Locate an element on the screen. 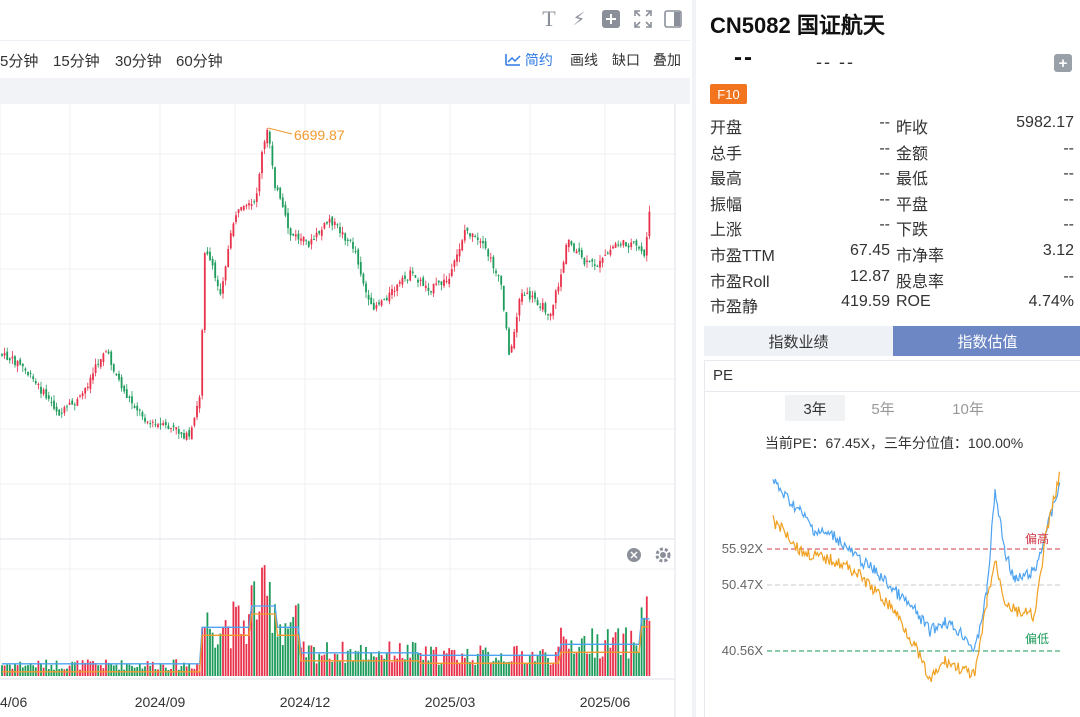 This screenshot has height=717, width=1080. stat-label: 最高 is located at coordinates (726, 180).